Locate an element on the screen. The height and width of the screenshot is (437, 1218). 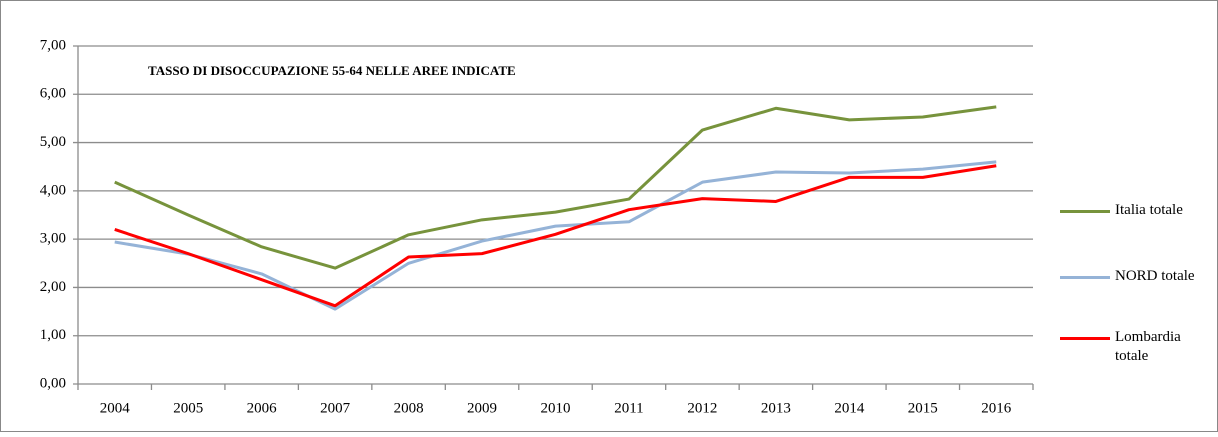
legend-label: NORD totale is located at coordinates (1155, 276).